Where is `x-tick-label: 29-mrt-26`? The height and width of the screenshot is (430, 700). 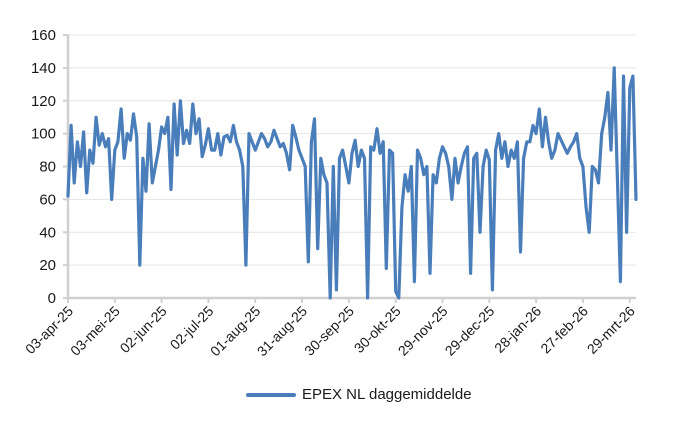 x-tick-label: 29-mrt-26 is located at coordinates (611, 330).